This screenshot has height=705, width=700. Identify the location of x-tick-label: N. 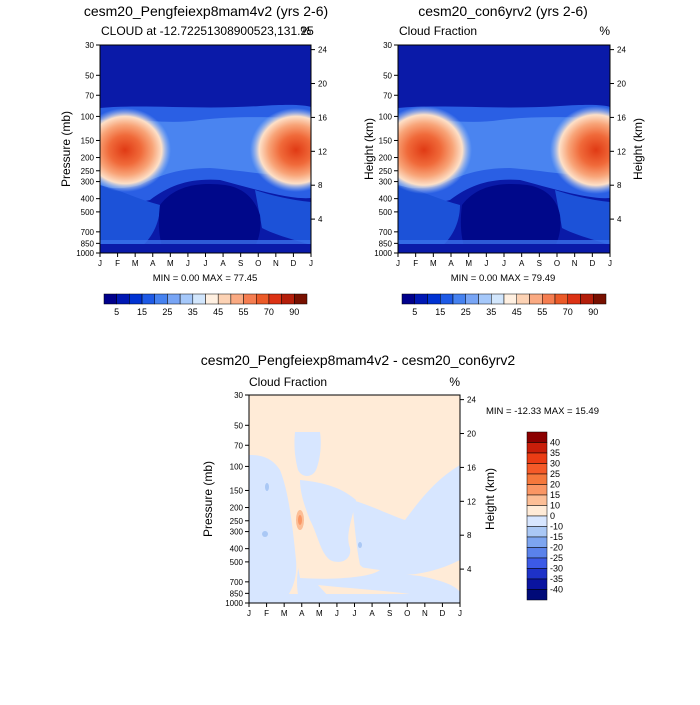
(425, 613).